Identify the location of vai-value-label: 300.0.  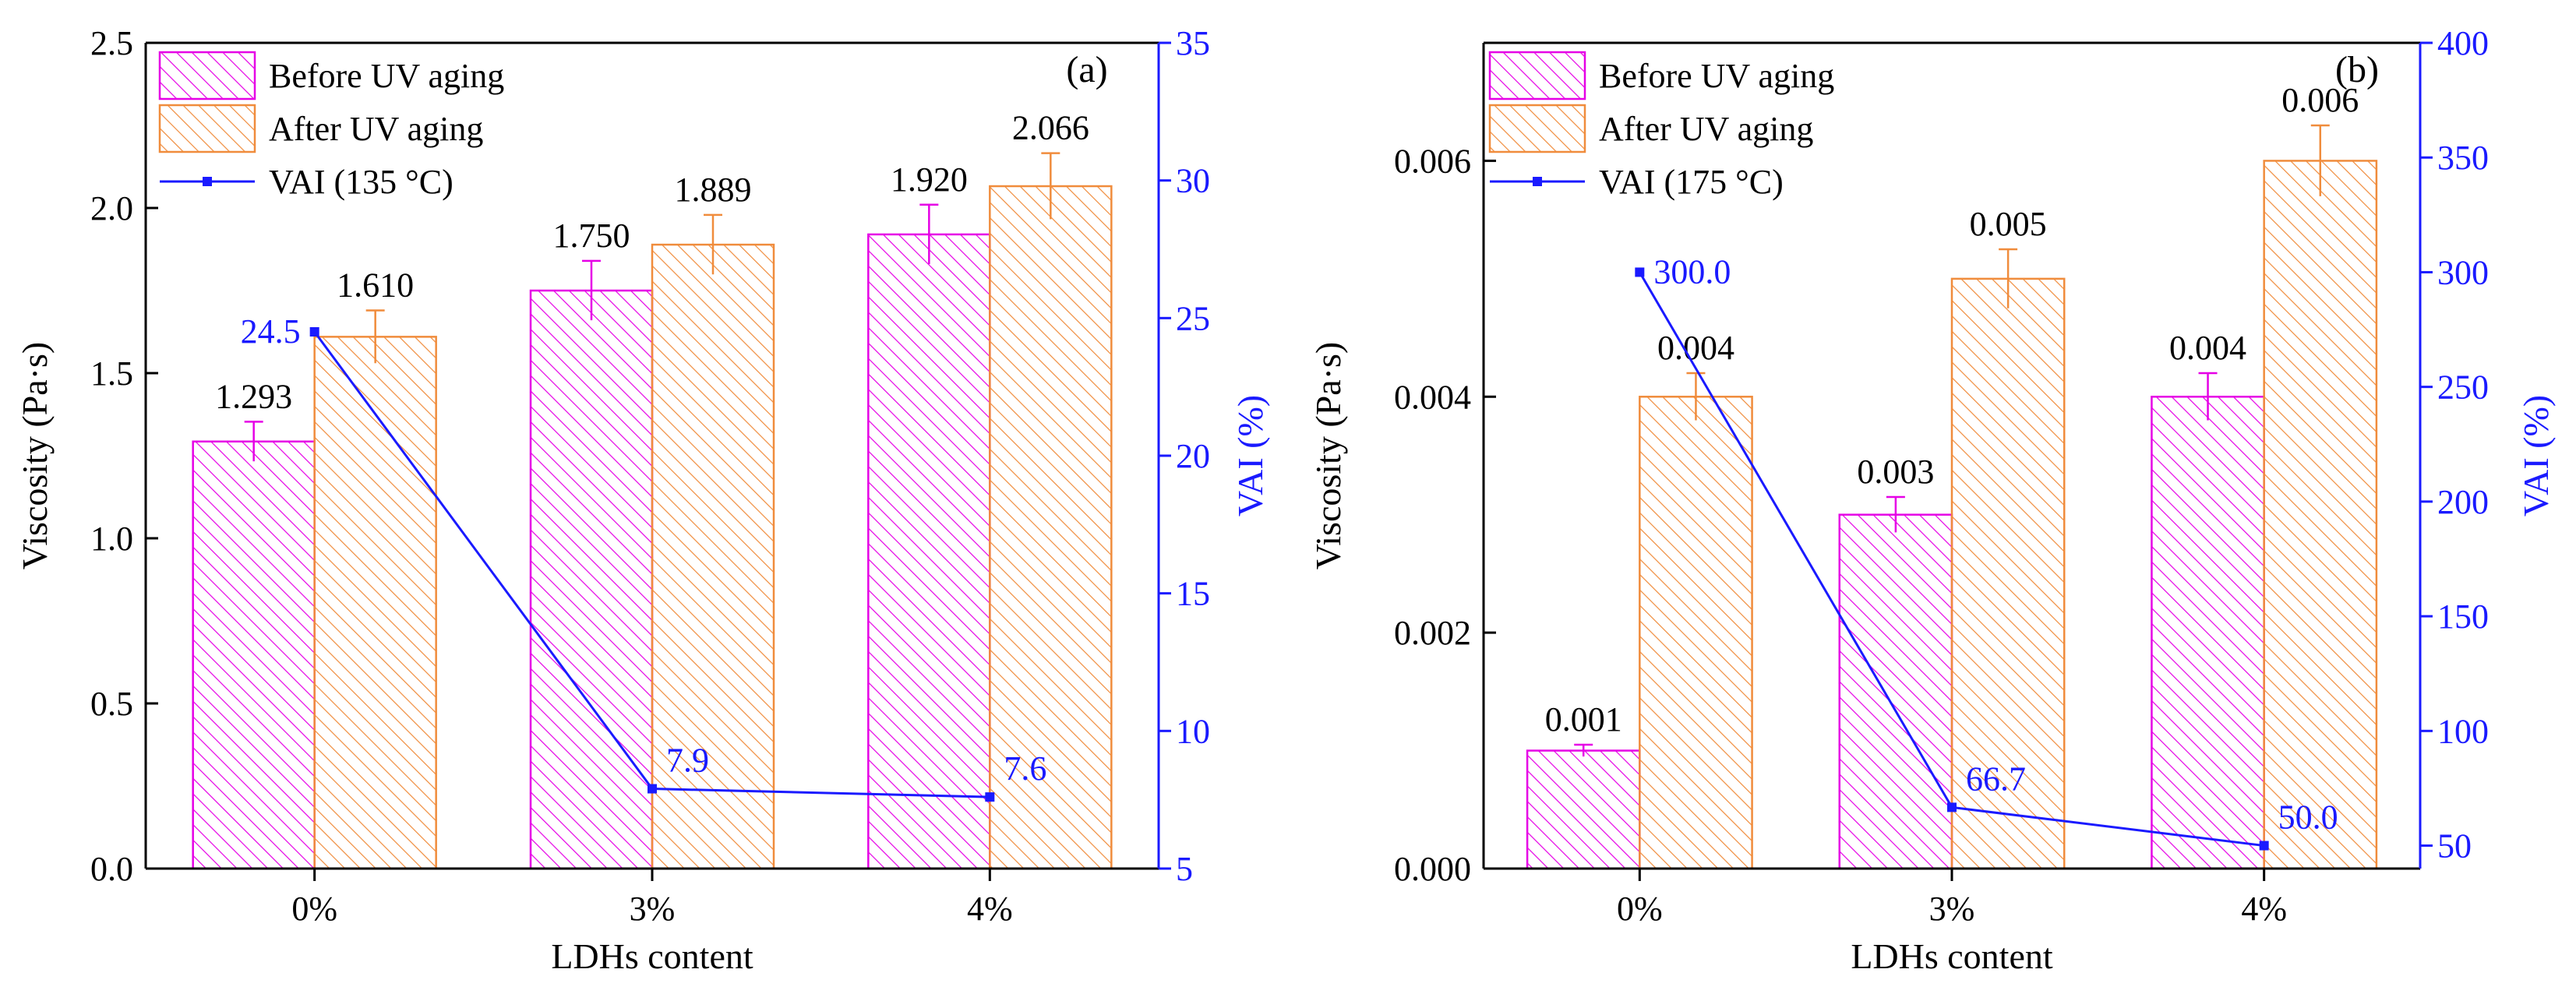
(1692, 272).